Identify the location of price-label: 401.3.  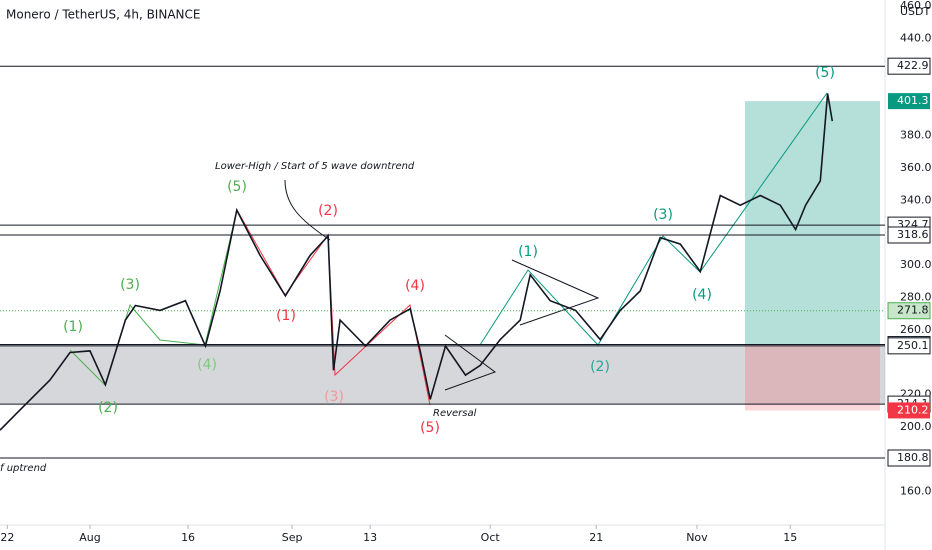
(913, 100).